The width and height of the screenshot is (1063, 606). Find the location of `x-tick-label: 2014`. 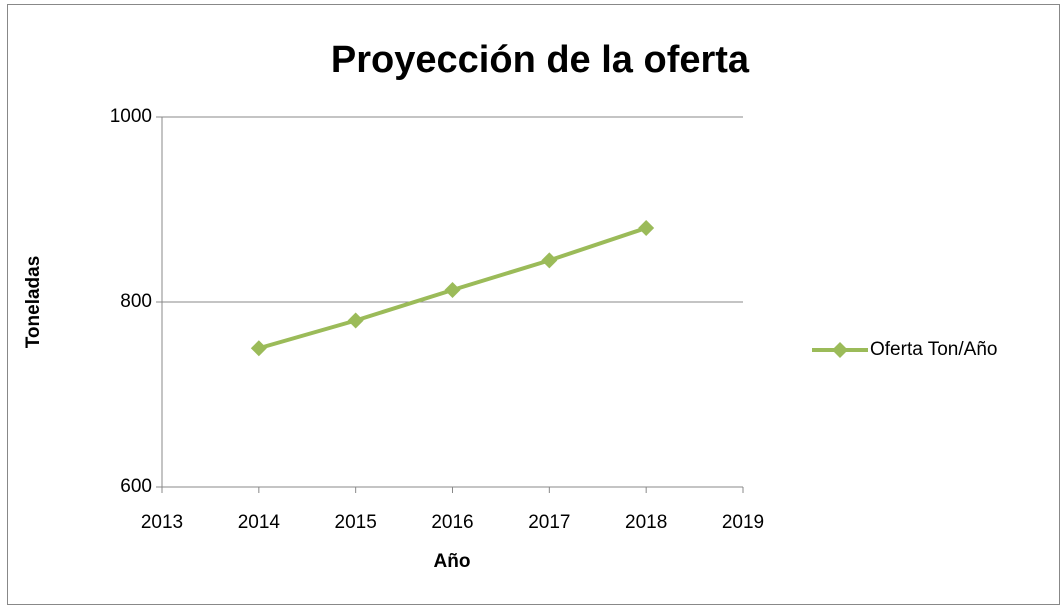

x-tick-label: 2014 is located at coordinates (259, 522).